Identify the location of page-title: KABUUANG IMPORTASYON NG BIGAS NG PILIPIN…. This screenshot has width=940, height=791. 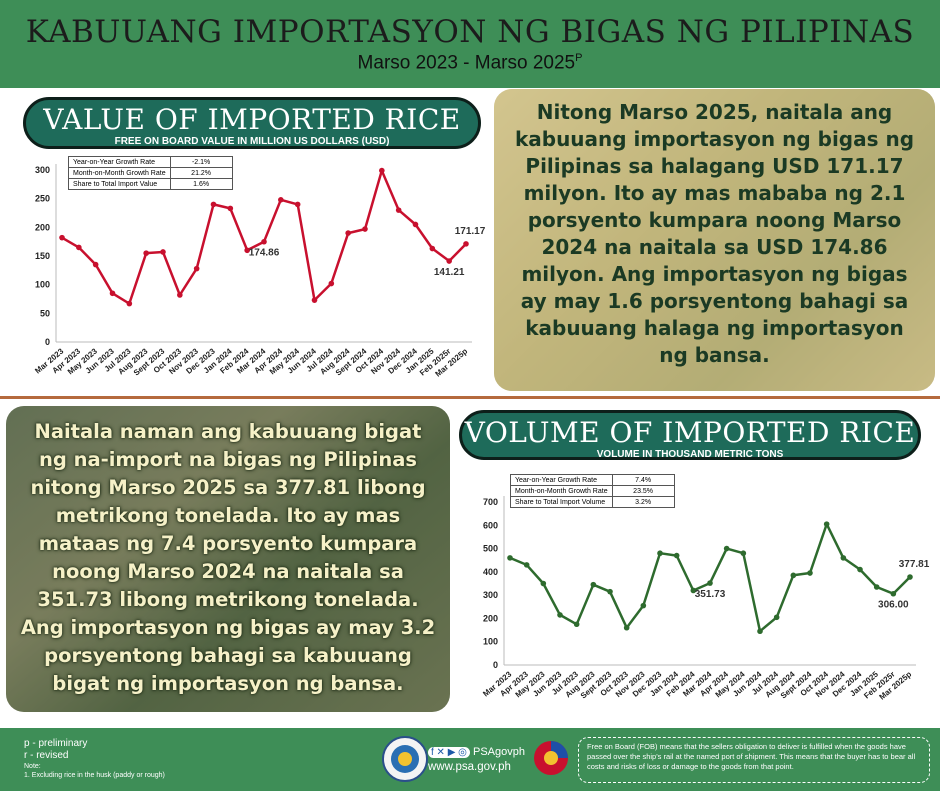
(470, 32).